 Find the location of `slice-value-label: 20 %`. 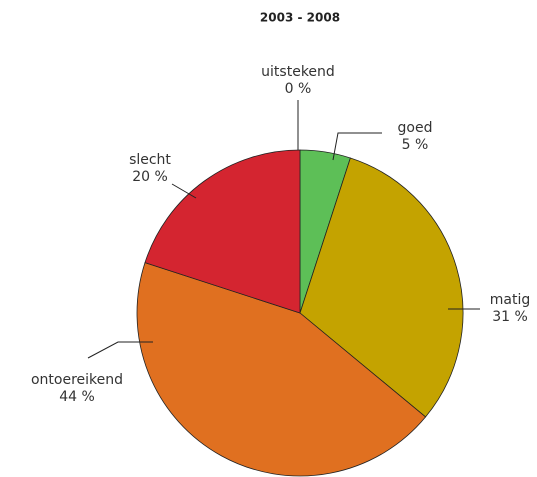

slice-value-label: 20 % is located at coordinates (150, 177).